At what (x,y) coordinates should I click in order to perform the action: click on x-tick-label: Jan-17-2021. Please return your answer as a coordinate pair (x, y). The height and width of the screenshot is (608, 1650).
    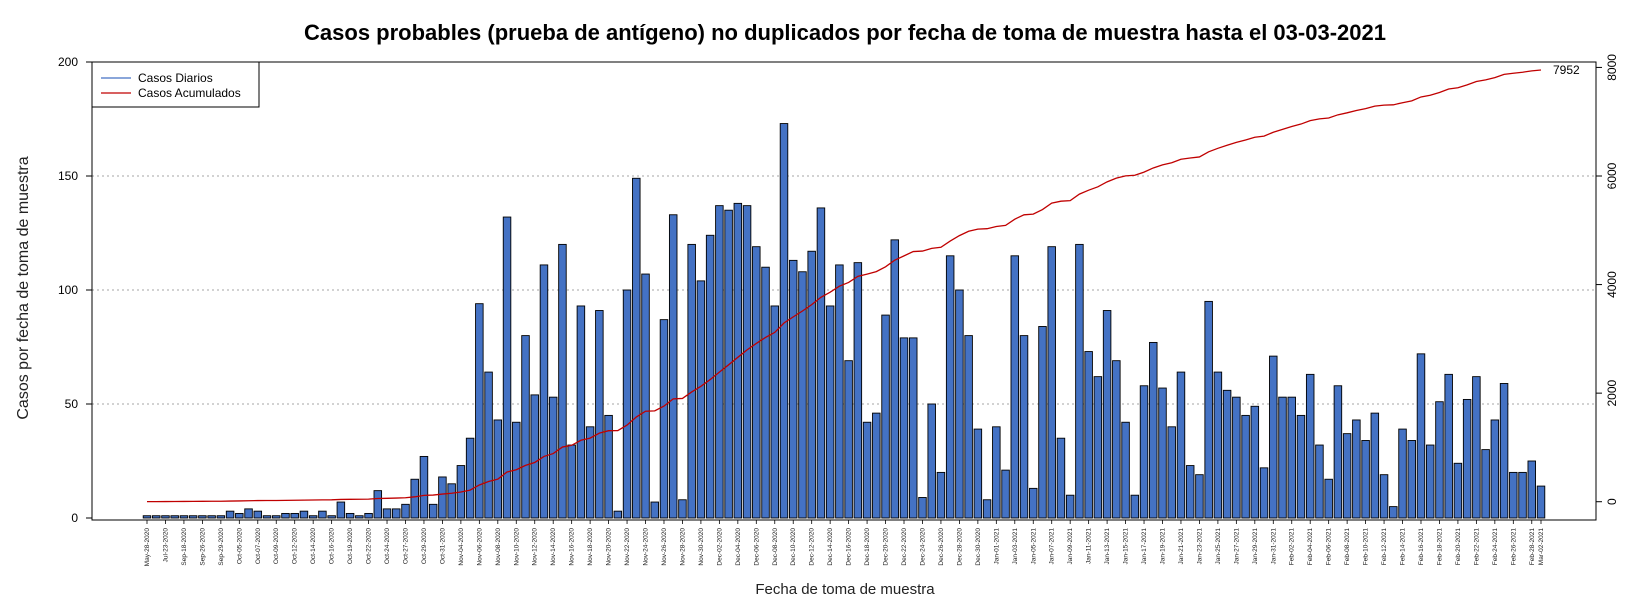
    Looking at the image, I should click on (1144, 546).